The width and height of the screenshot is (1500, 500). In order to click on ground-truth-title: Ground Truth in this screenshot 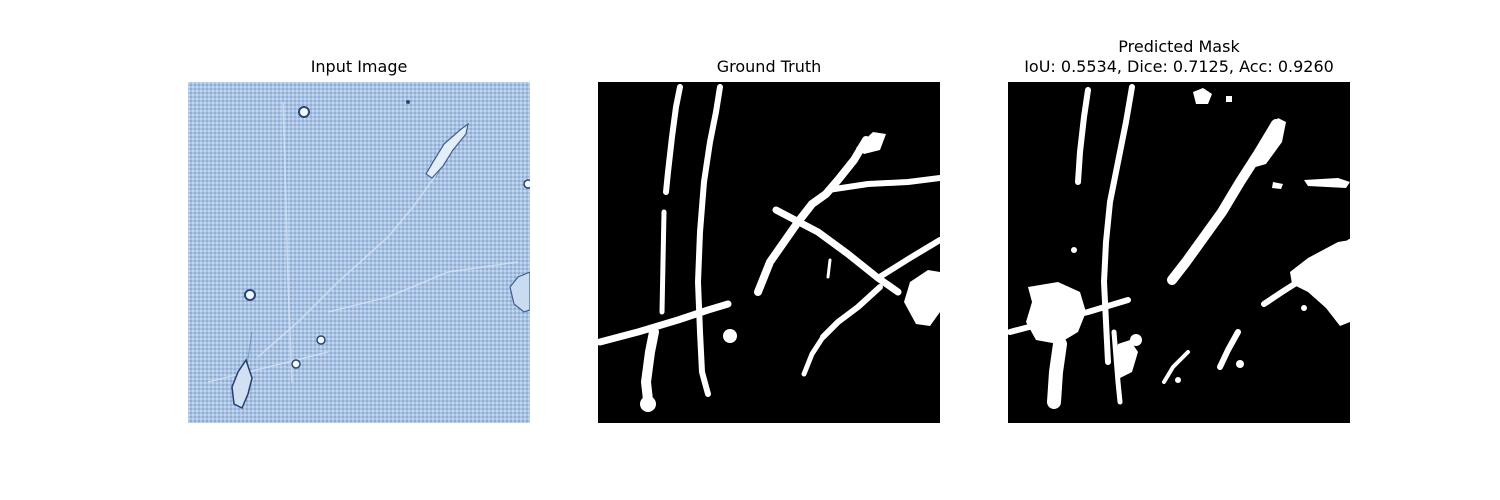, I will do `click(769, 66)`.